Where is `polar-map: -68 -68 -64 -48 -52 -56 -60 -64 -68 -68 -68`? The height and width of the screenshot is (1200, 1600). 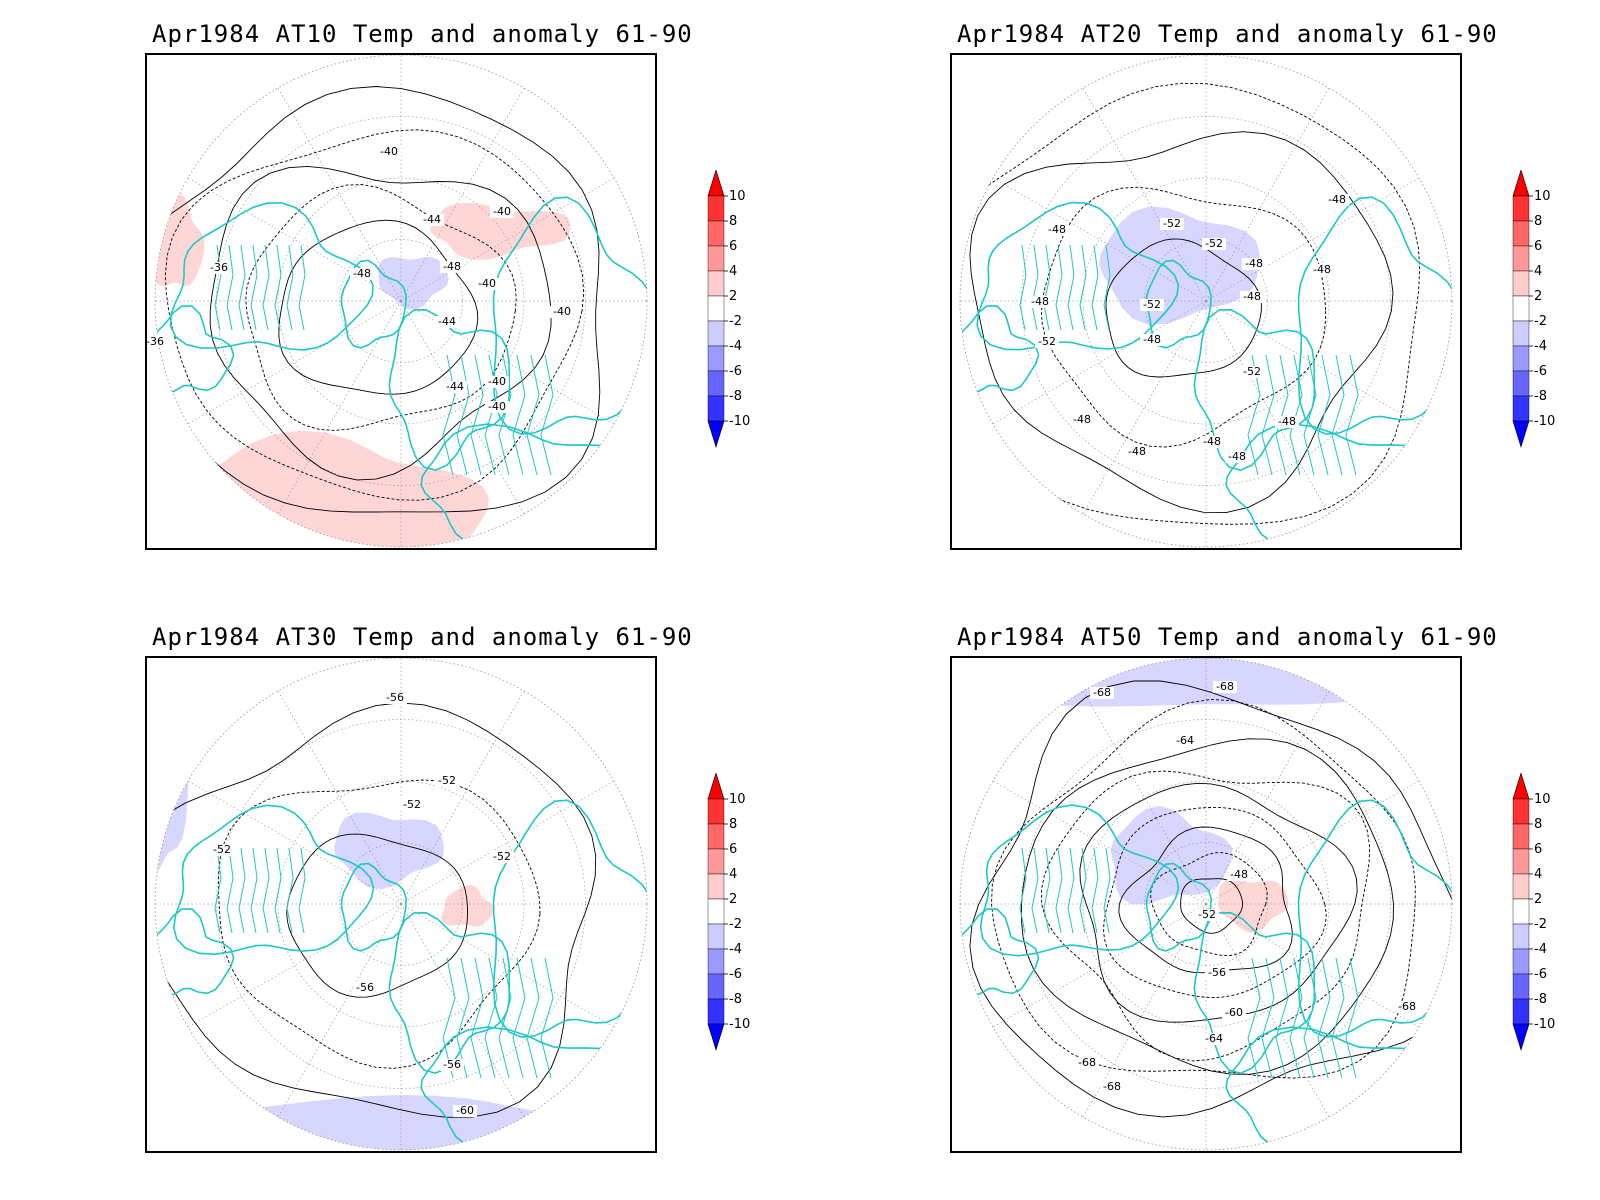 polar-map: -68 -68 -64 -48 -52 -56 -60 -64 -68 -68 -68 is located at coordinates (1206, 904).